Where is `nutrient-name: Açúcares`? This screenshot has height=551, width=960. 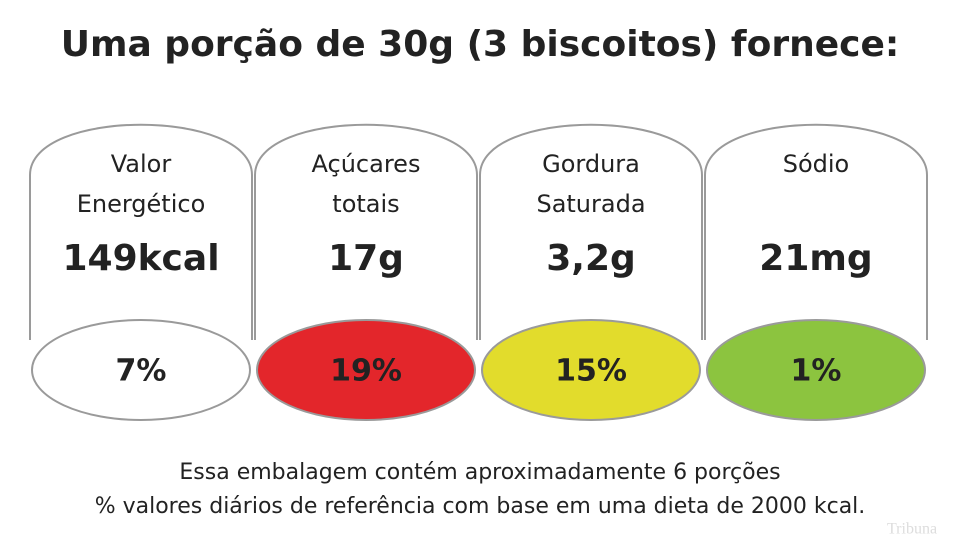 nutrient-name: Açúcares is located at coordinates (366, 164).